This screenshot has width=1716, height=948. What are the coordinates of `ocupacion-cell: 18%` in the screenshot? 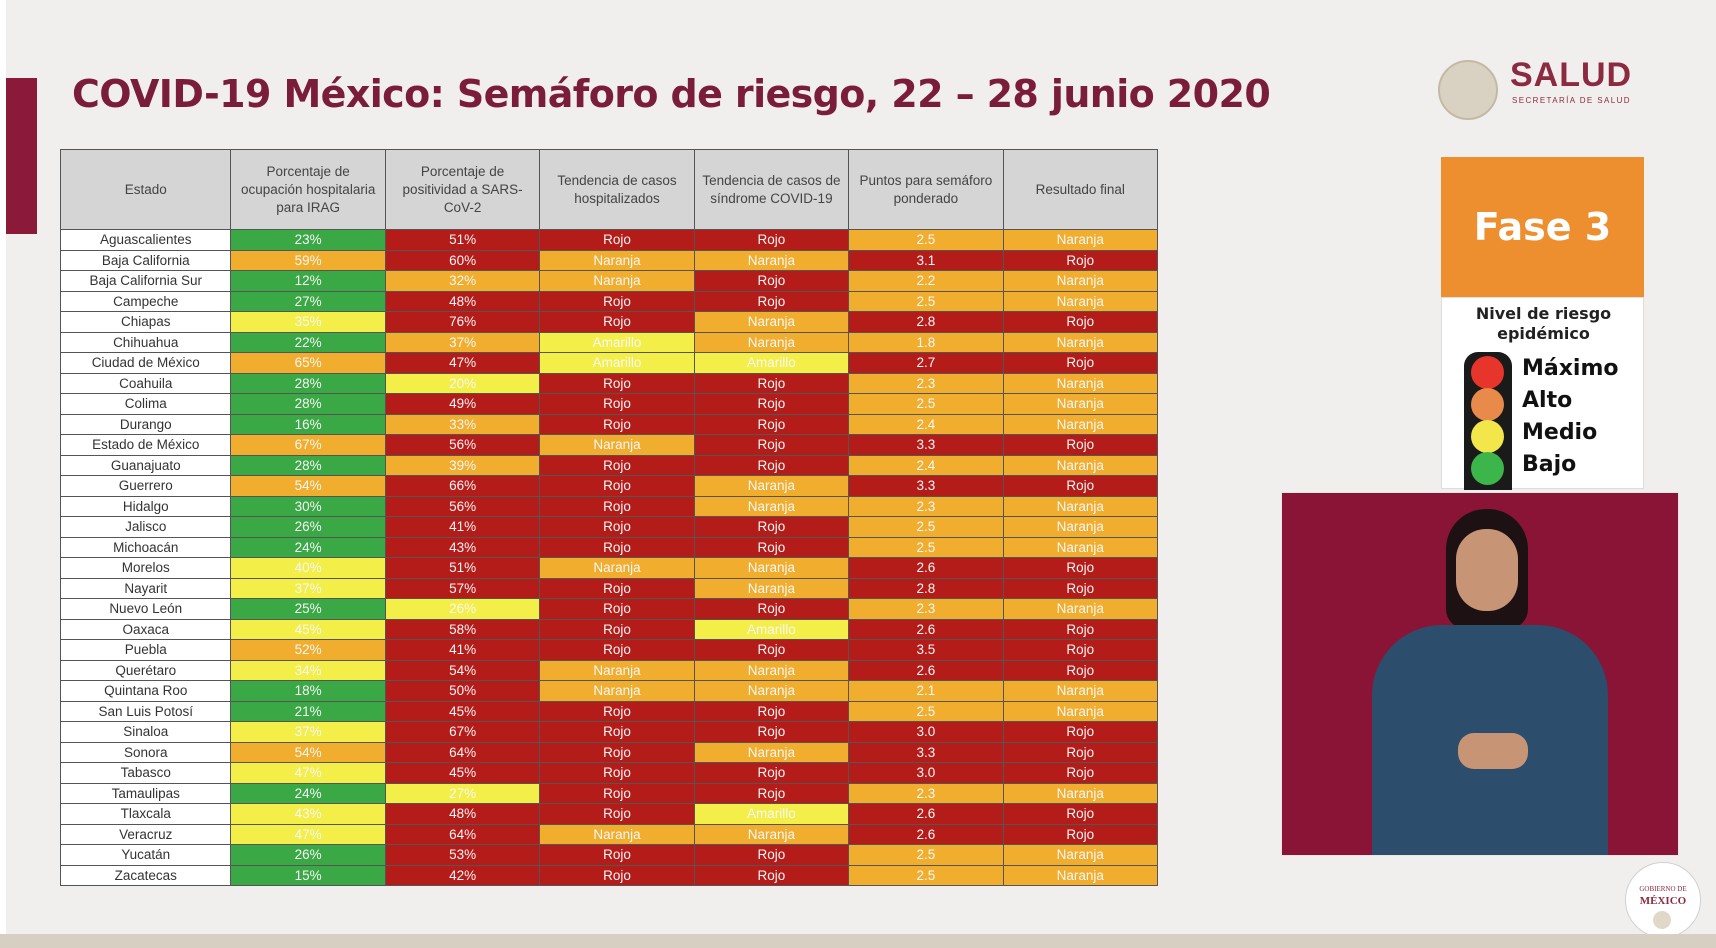 It's located at (308, 691).